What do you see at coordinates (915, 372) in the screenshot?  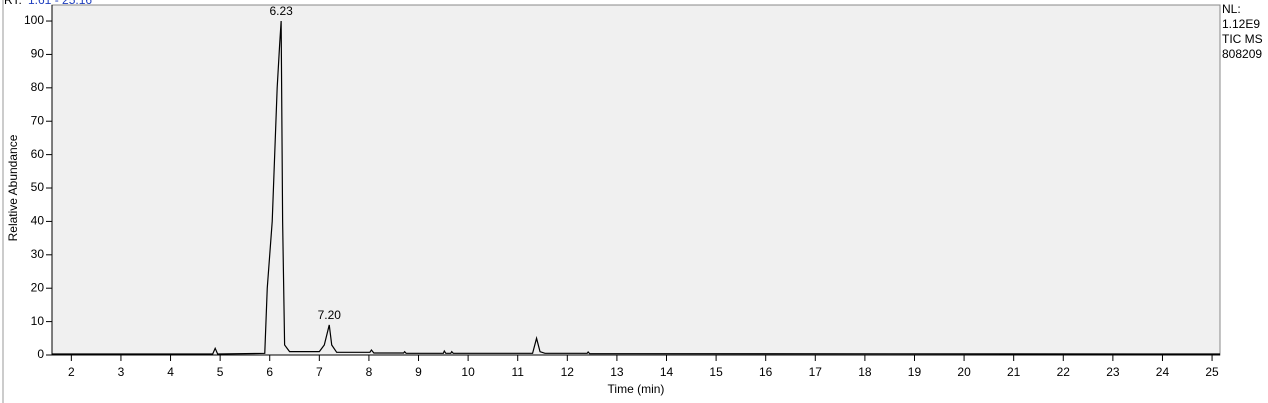 I see `x-tick-label: 19` at bounding box center [915, 372].